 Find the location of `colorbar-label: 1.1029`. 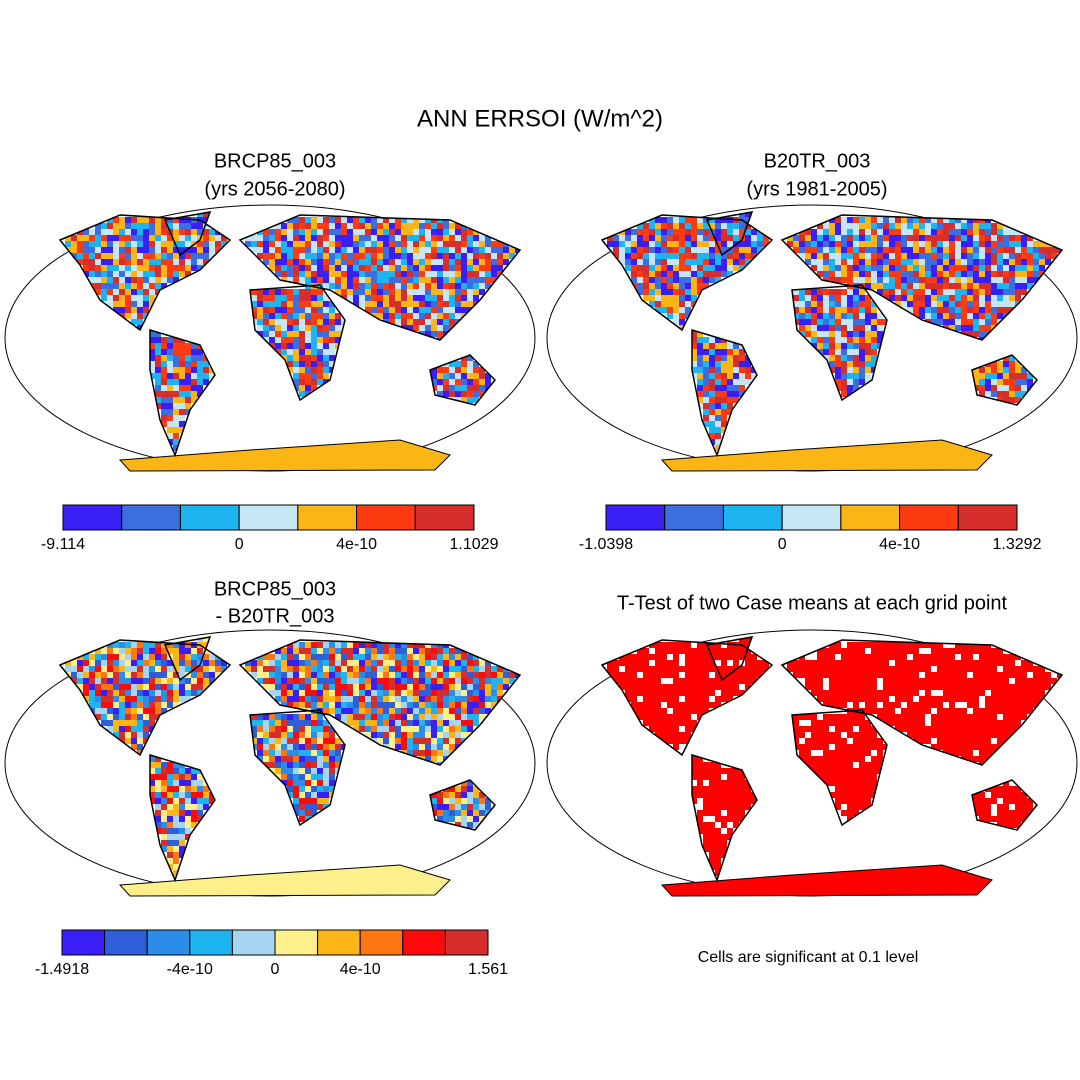

colorbar-label: 1.1029 is located at coordinates (474, 544).